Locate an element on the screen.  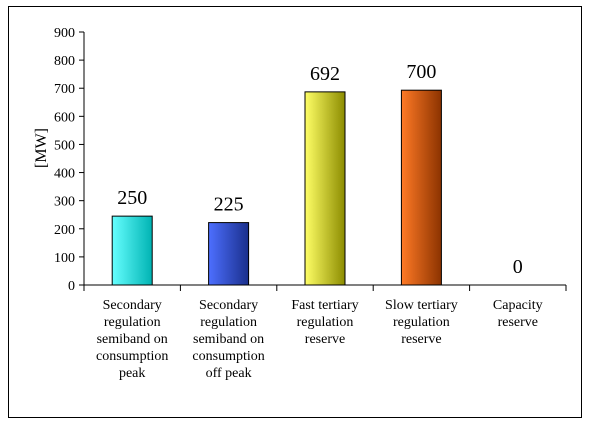
y-tick-label: 700 is located at coordinates (64, 89).